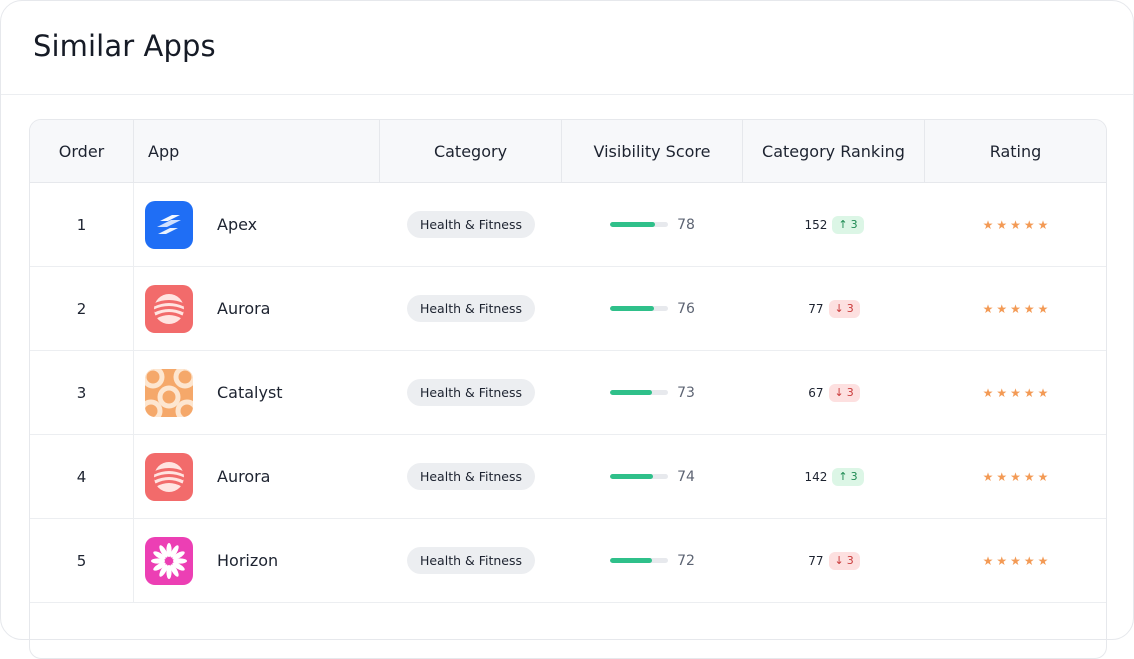  Describe the element at coordinates (567, 48) in the screenshot. I see `card-header: Similar Apps` at that location.